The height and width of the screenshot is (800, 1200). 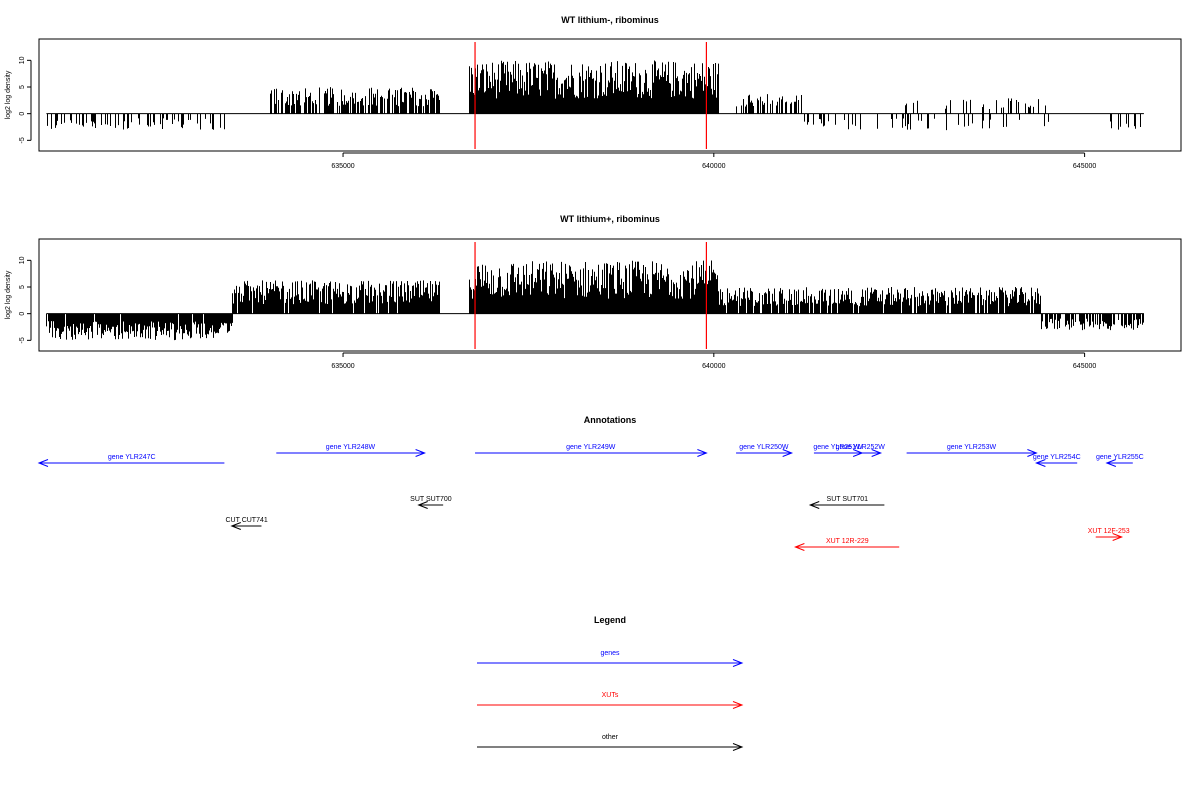 I want to click on annotation-feature: gene YLR254C, so click(x=1057, y=460).